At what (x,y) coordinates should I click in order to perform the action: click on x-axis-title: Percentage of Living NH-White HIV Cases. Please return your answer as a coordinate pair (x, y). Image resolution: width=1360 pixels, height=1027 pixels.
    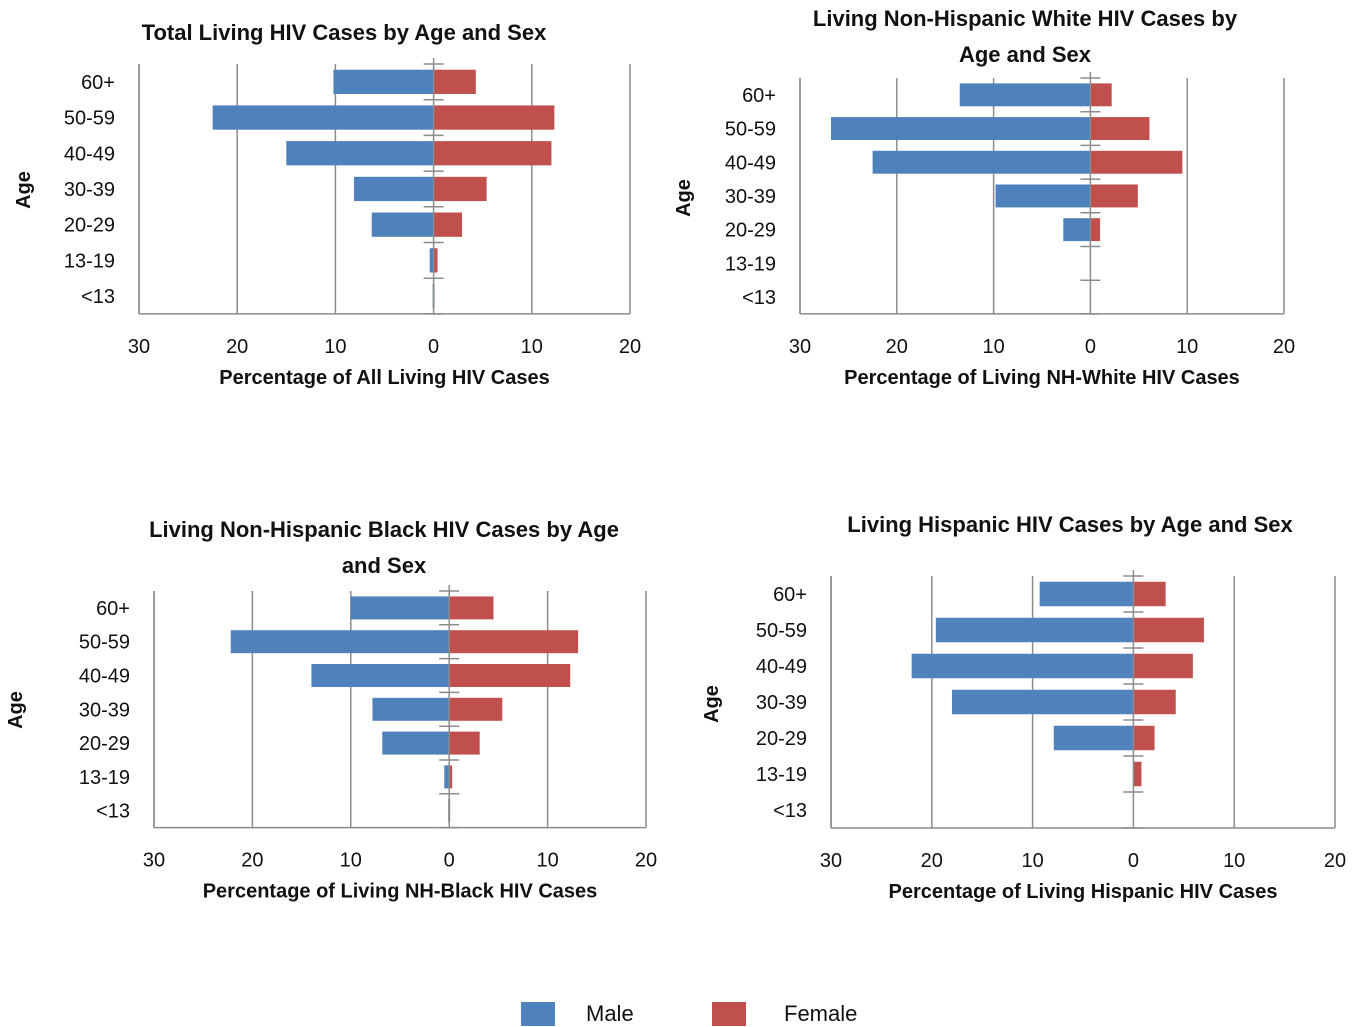
    Looking at the image, I should click on (1042, 378).